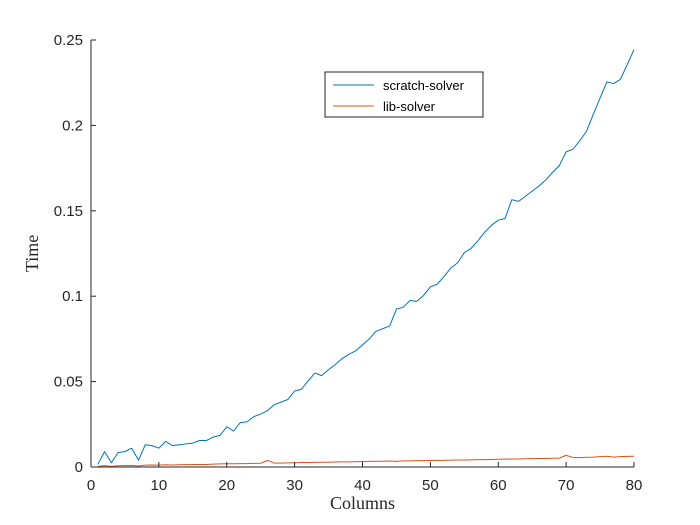 The height and width of the screenshot is (525, 700). What do you see at coordinates (498, 485) in the screenshot?
I see `x-tick-label: 60` at bounding box center [498, 485].